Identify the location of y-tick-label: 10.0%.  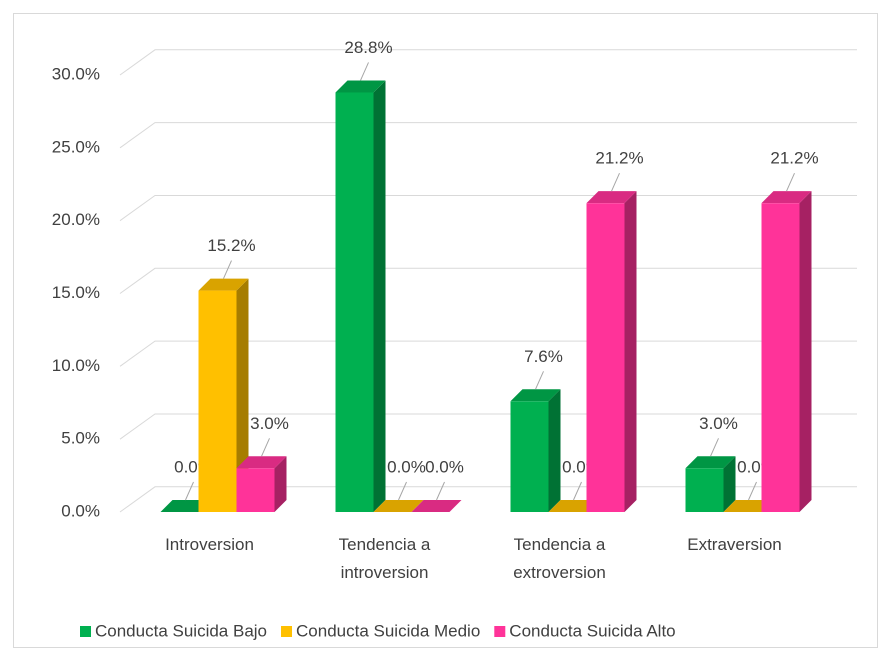
(76, 365).